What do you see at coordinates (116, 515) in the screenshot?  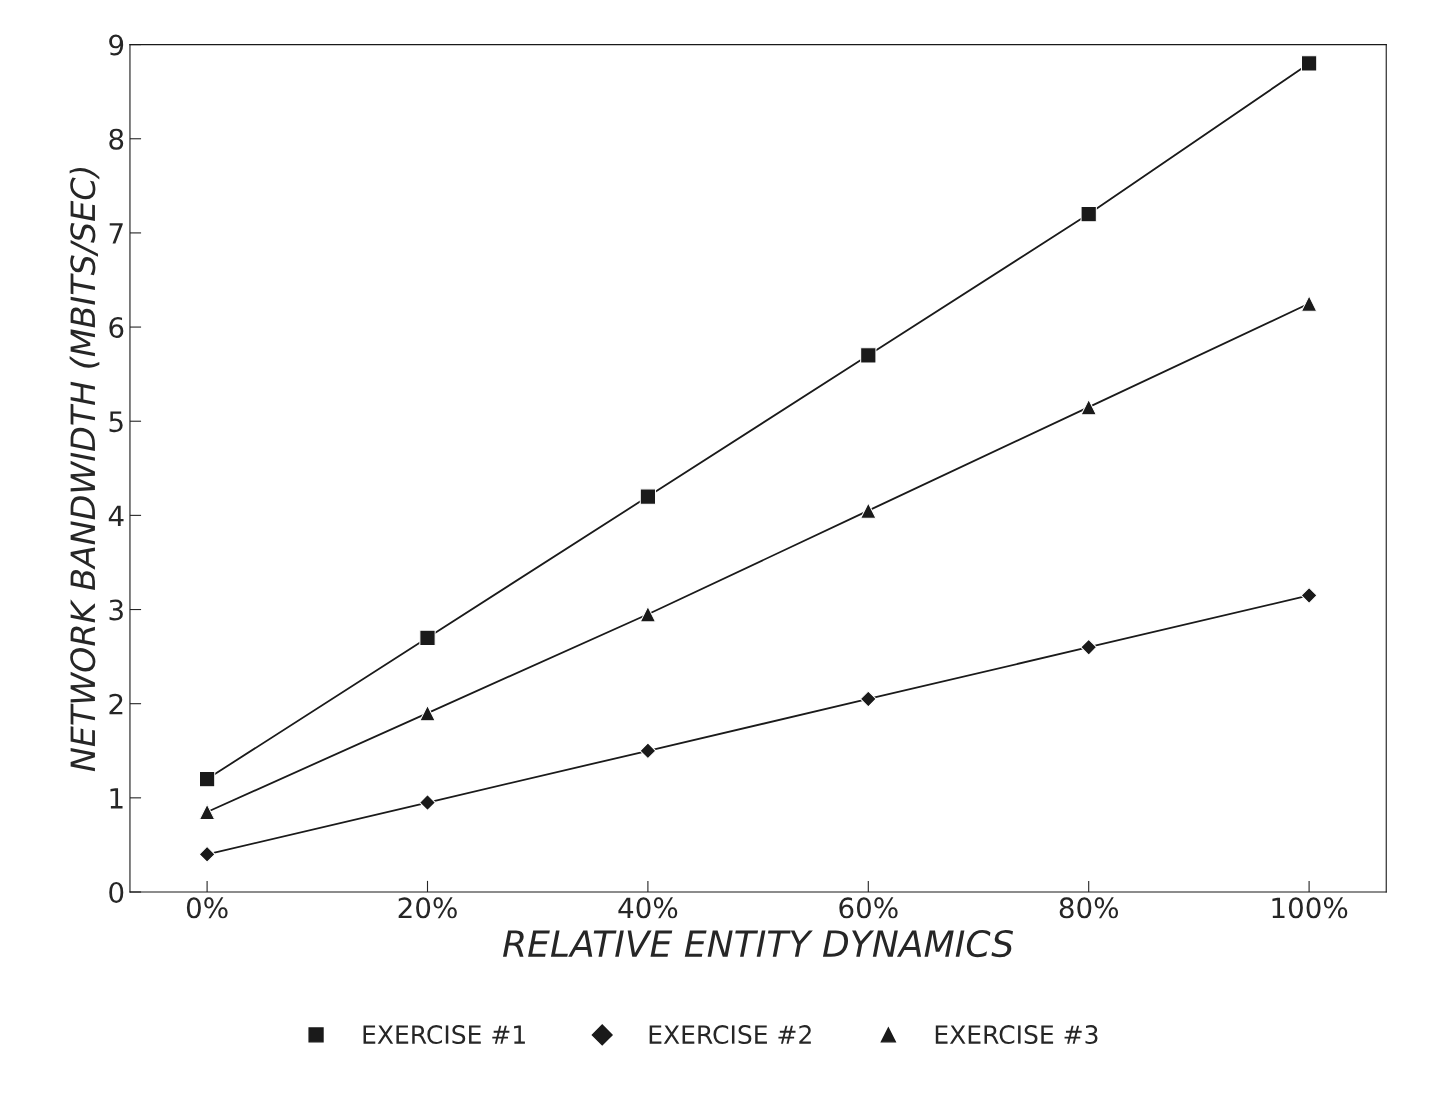 I see `y-tick-label: 4` at bounding box center [116, 515].